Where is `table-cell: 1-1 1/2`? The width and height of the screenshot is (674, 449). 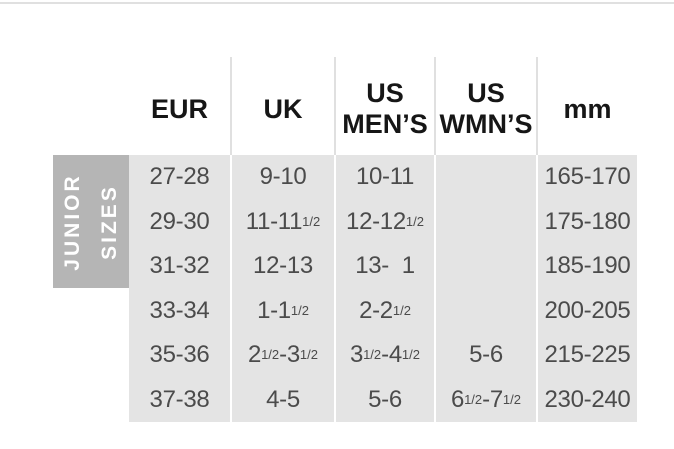
table-cell: 1-1 1/2 is located at coordinates (283, 310).